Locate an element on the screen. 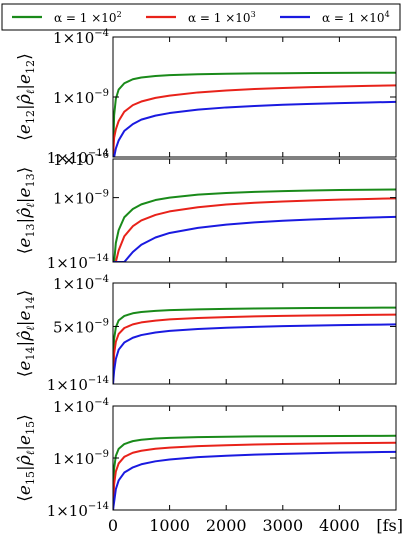 Image resolution: width=407 pixels, height=543 pixels. panel-1-ytick-label-2: 1×10⁻⁹ is located at coordinates (81, 97).